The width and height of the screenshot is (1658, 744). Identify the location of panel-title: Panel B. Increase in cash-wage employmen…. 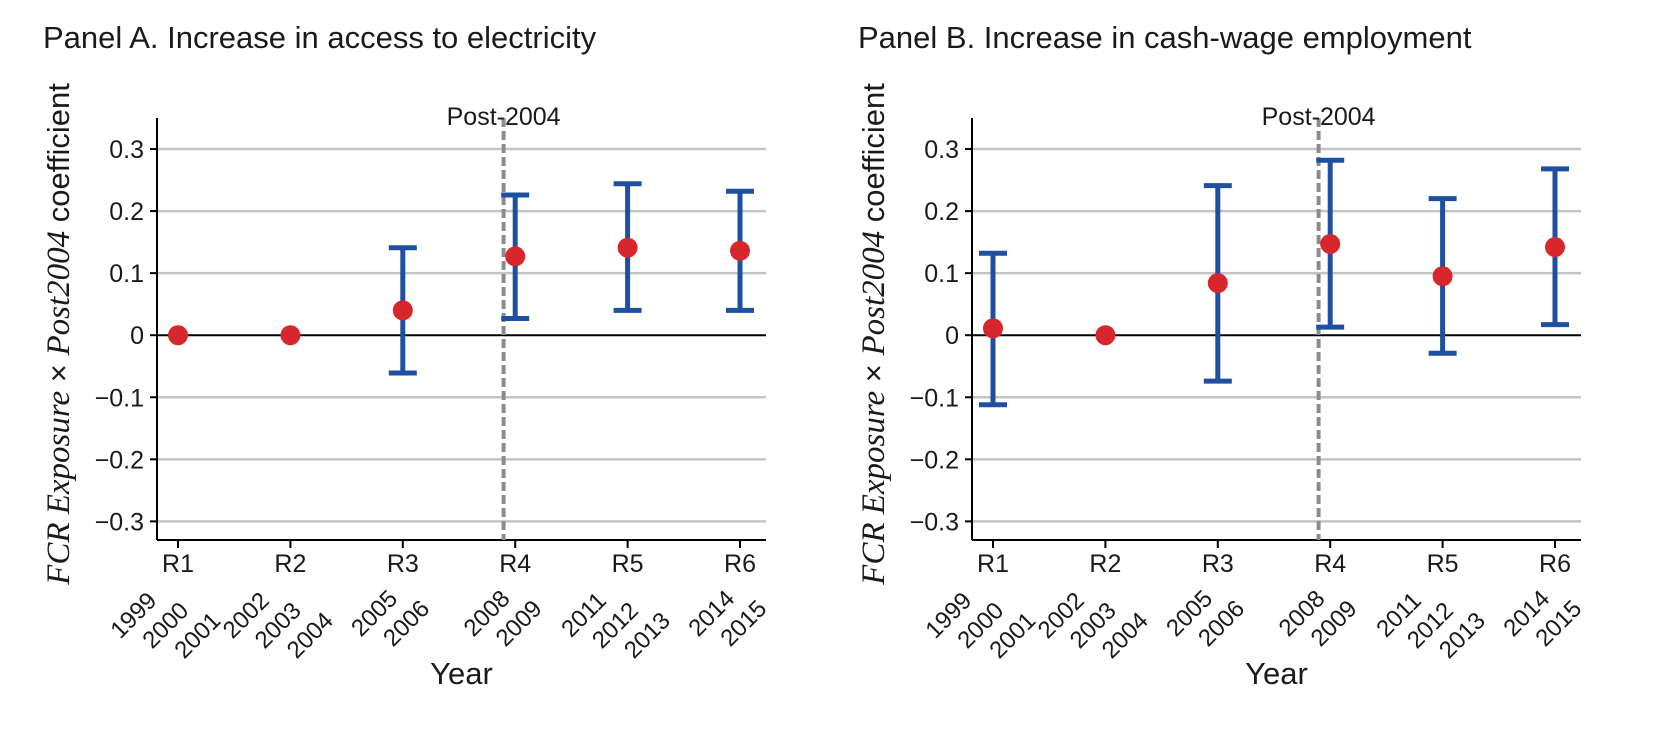
(1165, 37).